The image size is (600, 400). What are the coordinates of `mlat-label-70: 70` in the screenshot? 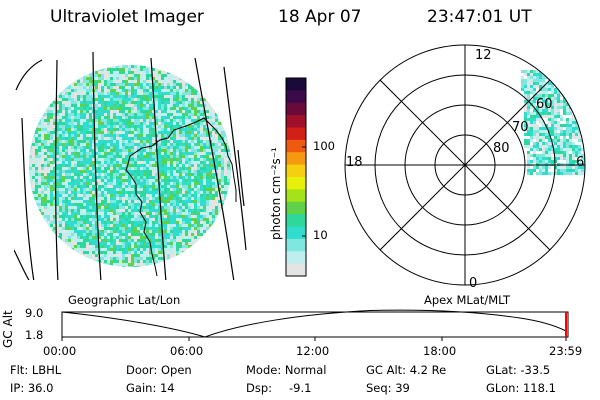 It's located at (520, 127).